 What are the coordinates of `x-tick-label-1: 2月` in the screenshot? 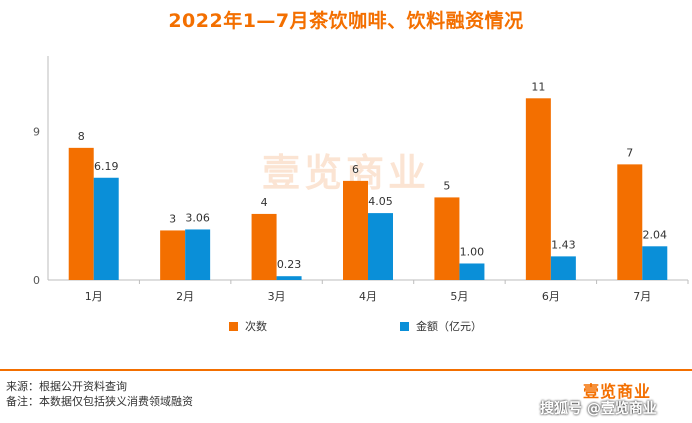 It's located at (185, 296).